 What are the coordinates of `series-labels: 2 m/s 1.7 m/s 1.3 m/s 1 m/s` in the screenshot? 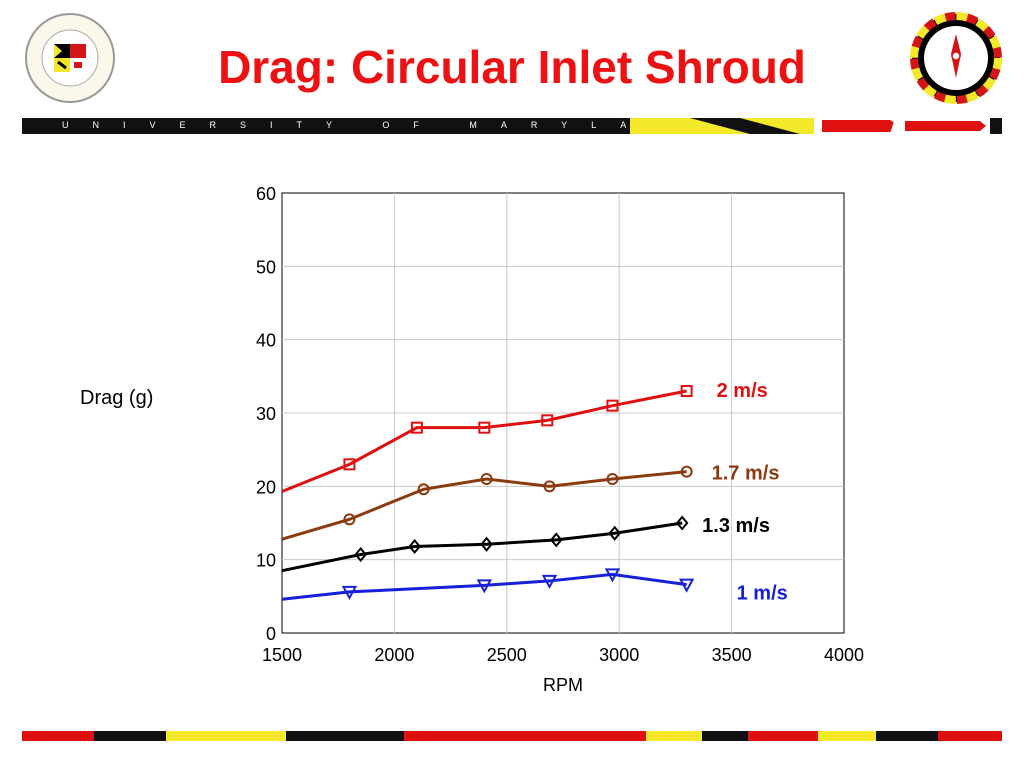 It's located at (745, 492).